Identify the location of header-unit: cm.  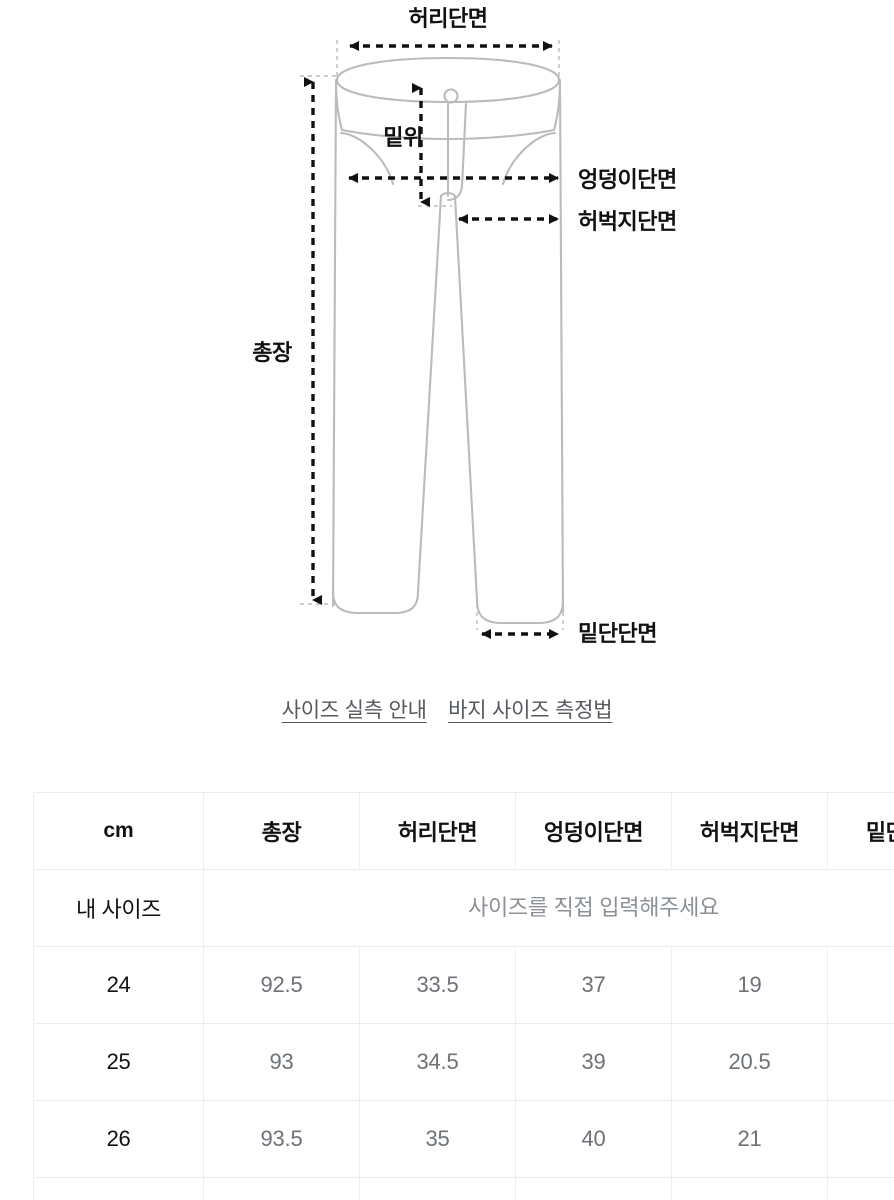
(118, 831).